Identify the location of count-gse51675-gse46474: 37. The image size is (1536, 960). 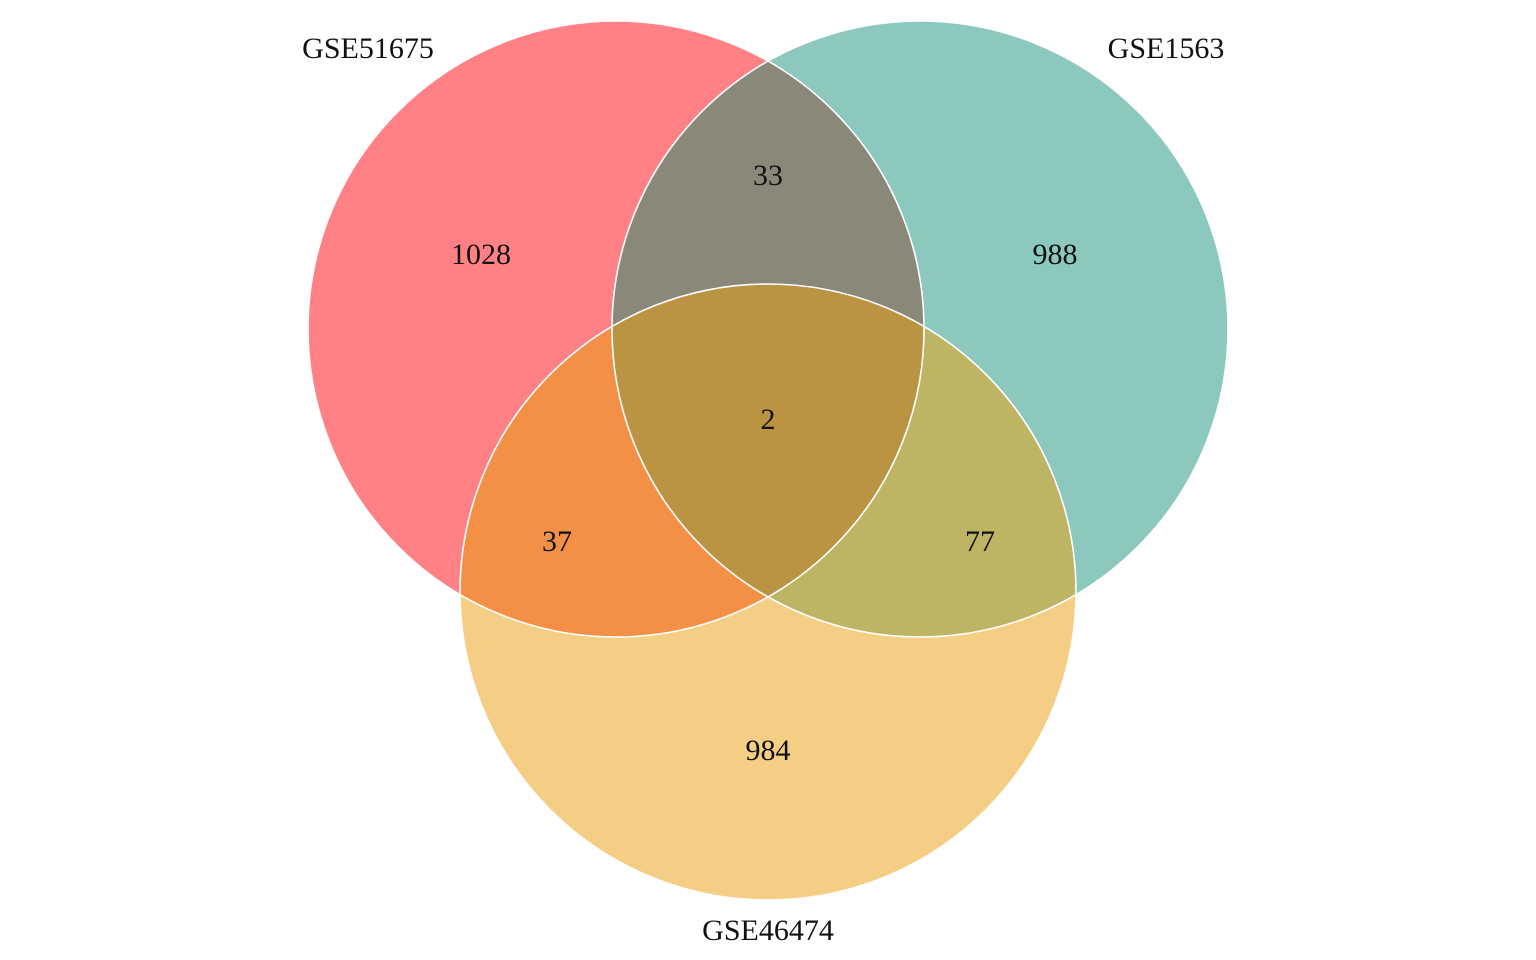
(557, 541).